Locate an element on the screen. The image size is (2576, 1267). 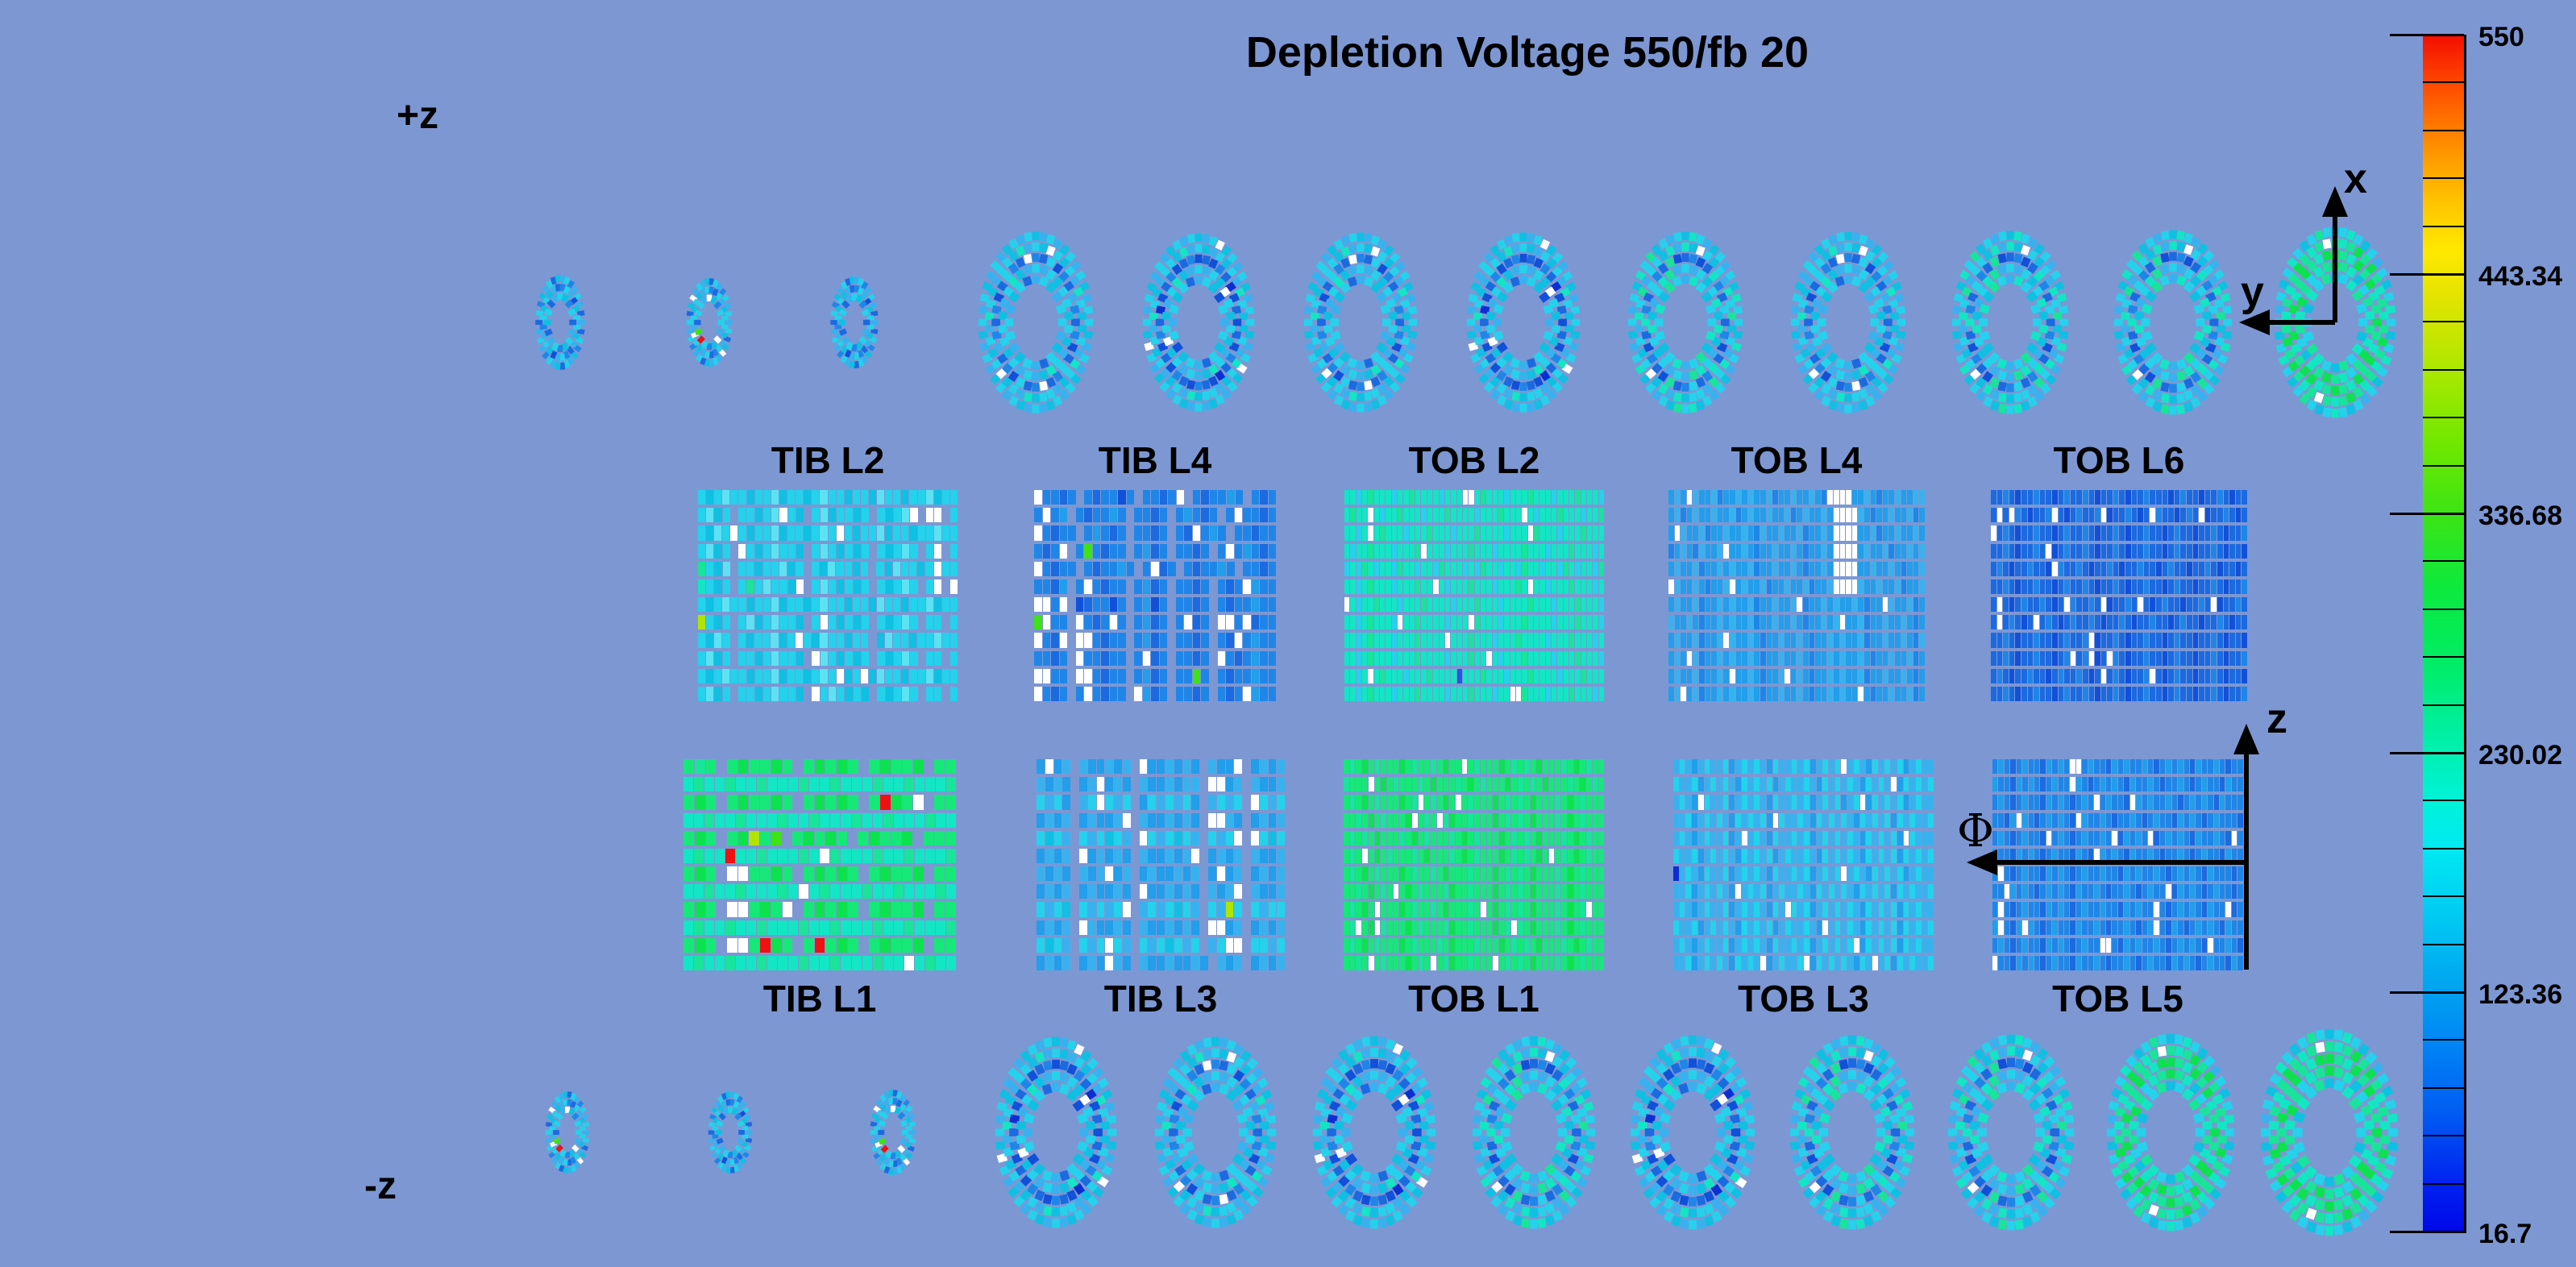
endcap-disk is located at coordinates (1852, 1132).